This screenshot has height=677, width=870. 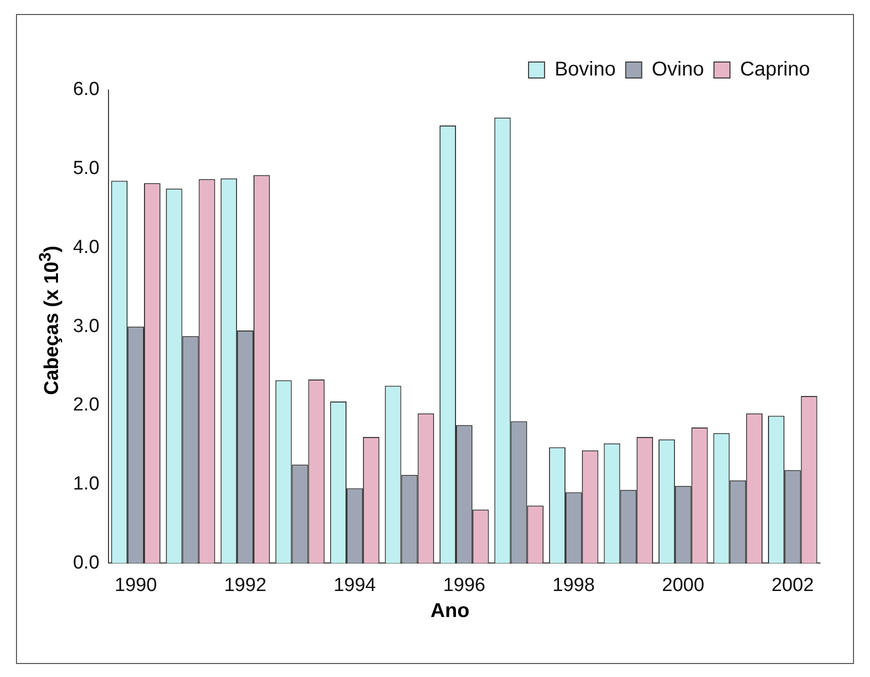 What do you see at coordinates (792, 585) in the screenshot?
I see `x-tick-label: 2002` at bounding box center [792, 585].